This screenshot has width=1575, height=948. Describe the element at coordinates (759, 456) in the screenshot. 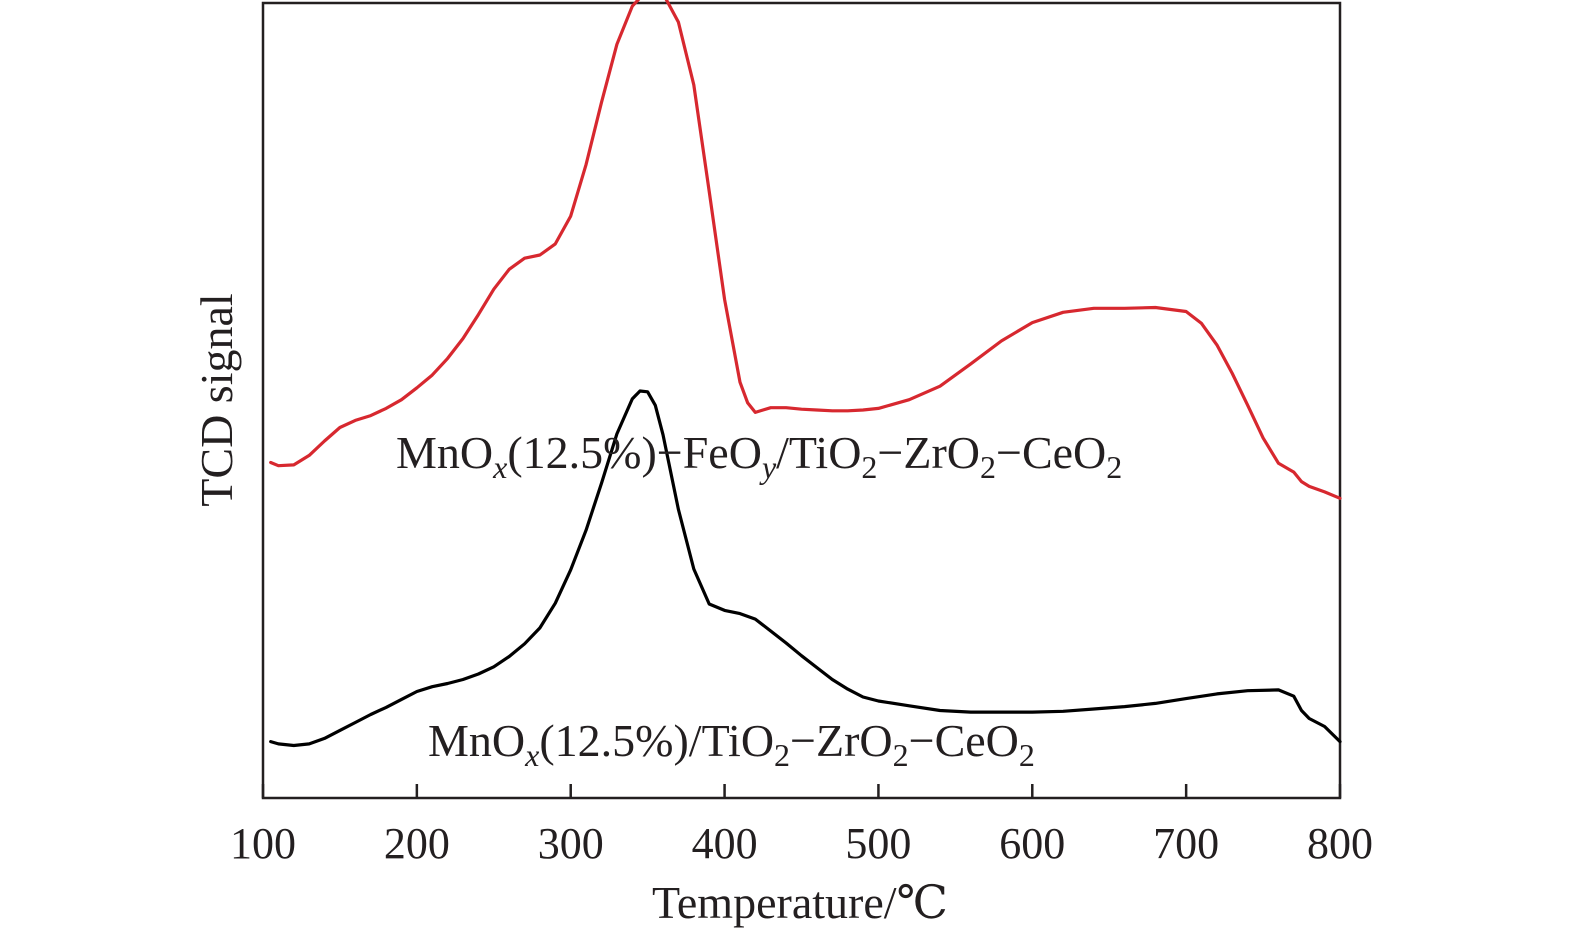

I see `series-label-mnox-feoy: MnOx(12.5%)−FeOy/TiO2−ZrO2−CeO2` at that location.